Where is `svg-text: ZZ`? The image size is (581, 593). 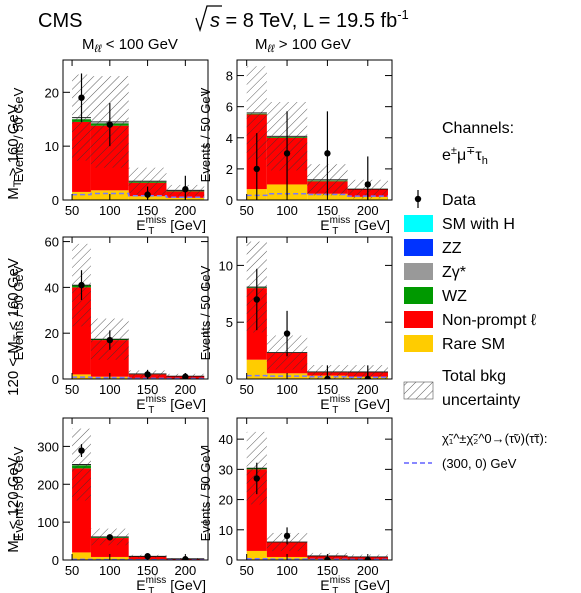 svg-text: ZZ is located at coordinates (452, 248).